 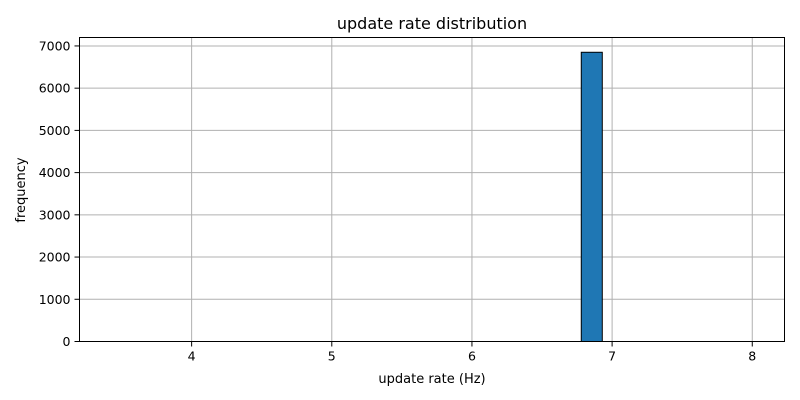 I want to click on x-tick-label: 4, so click(x=192, y=356).